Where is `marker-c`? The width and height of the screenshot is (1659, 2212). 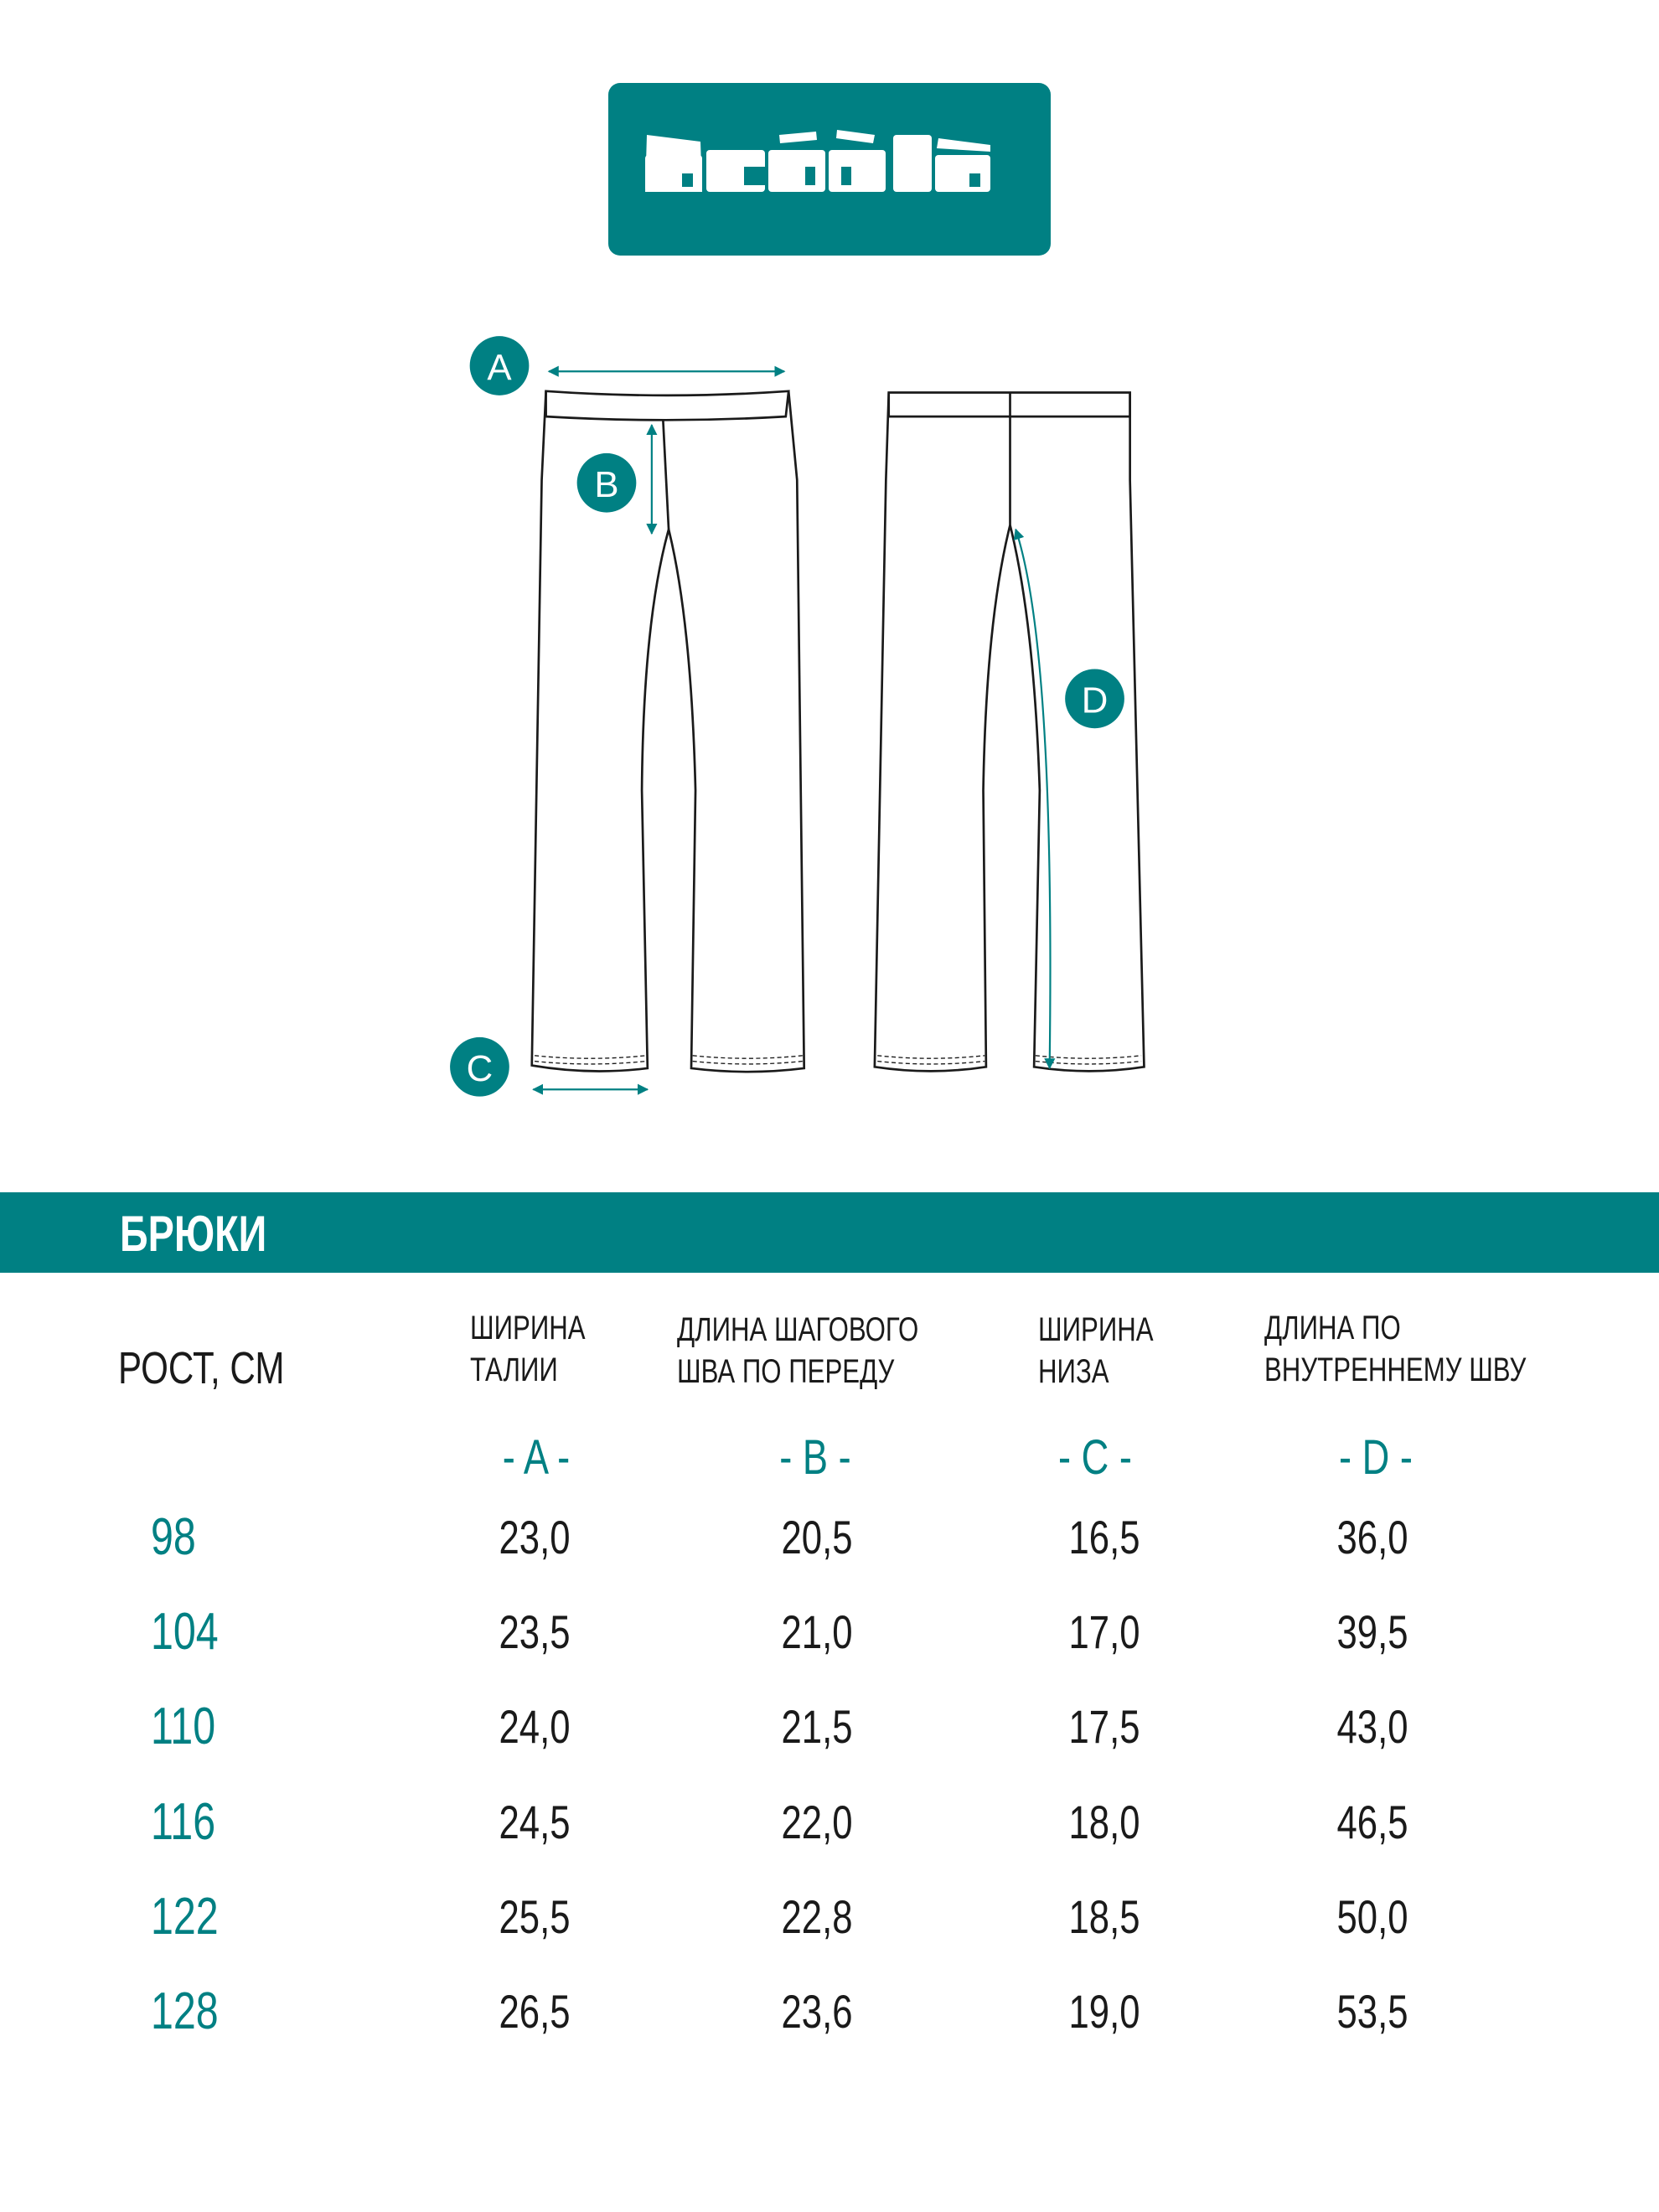 marker-c is located at coordinates (479, 1066).